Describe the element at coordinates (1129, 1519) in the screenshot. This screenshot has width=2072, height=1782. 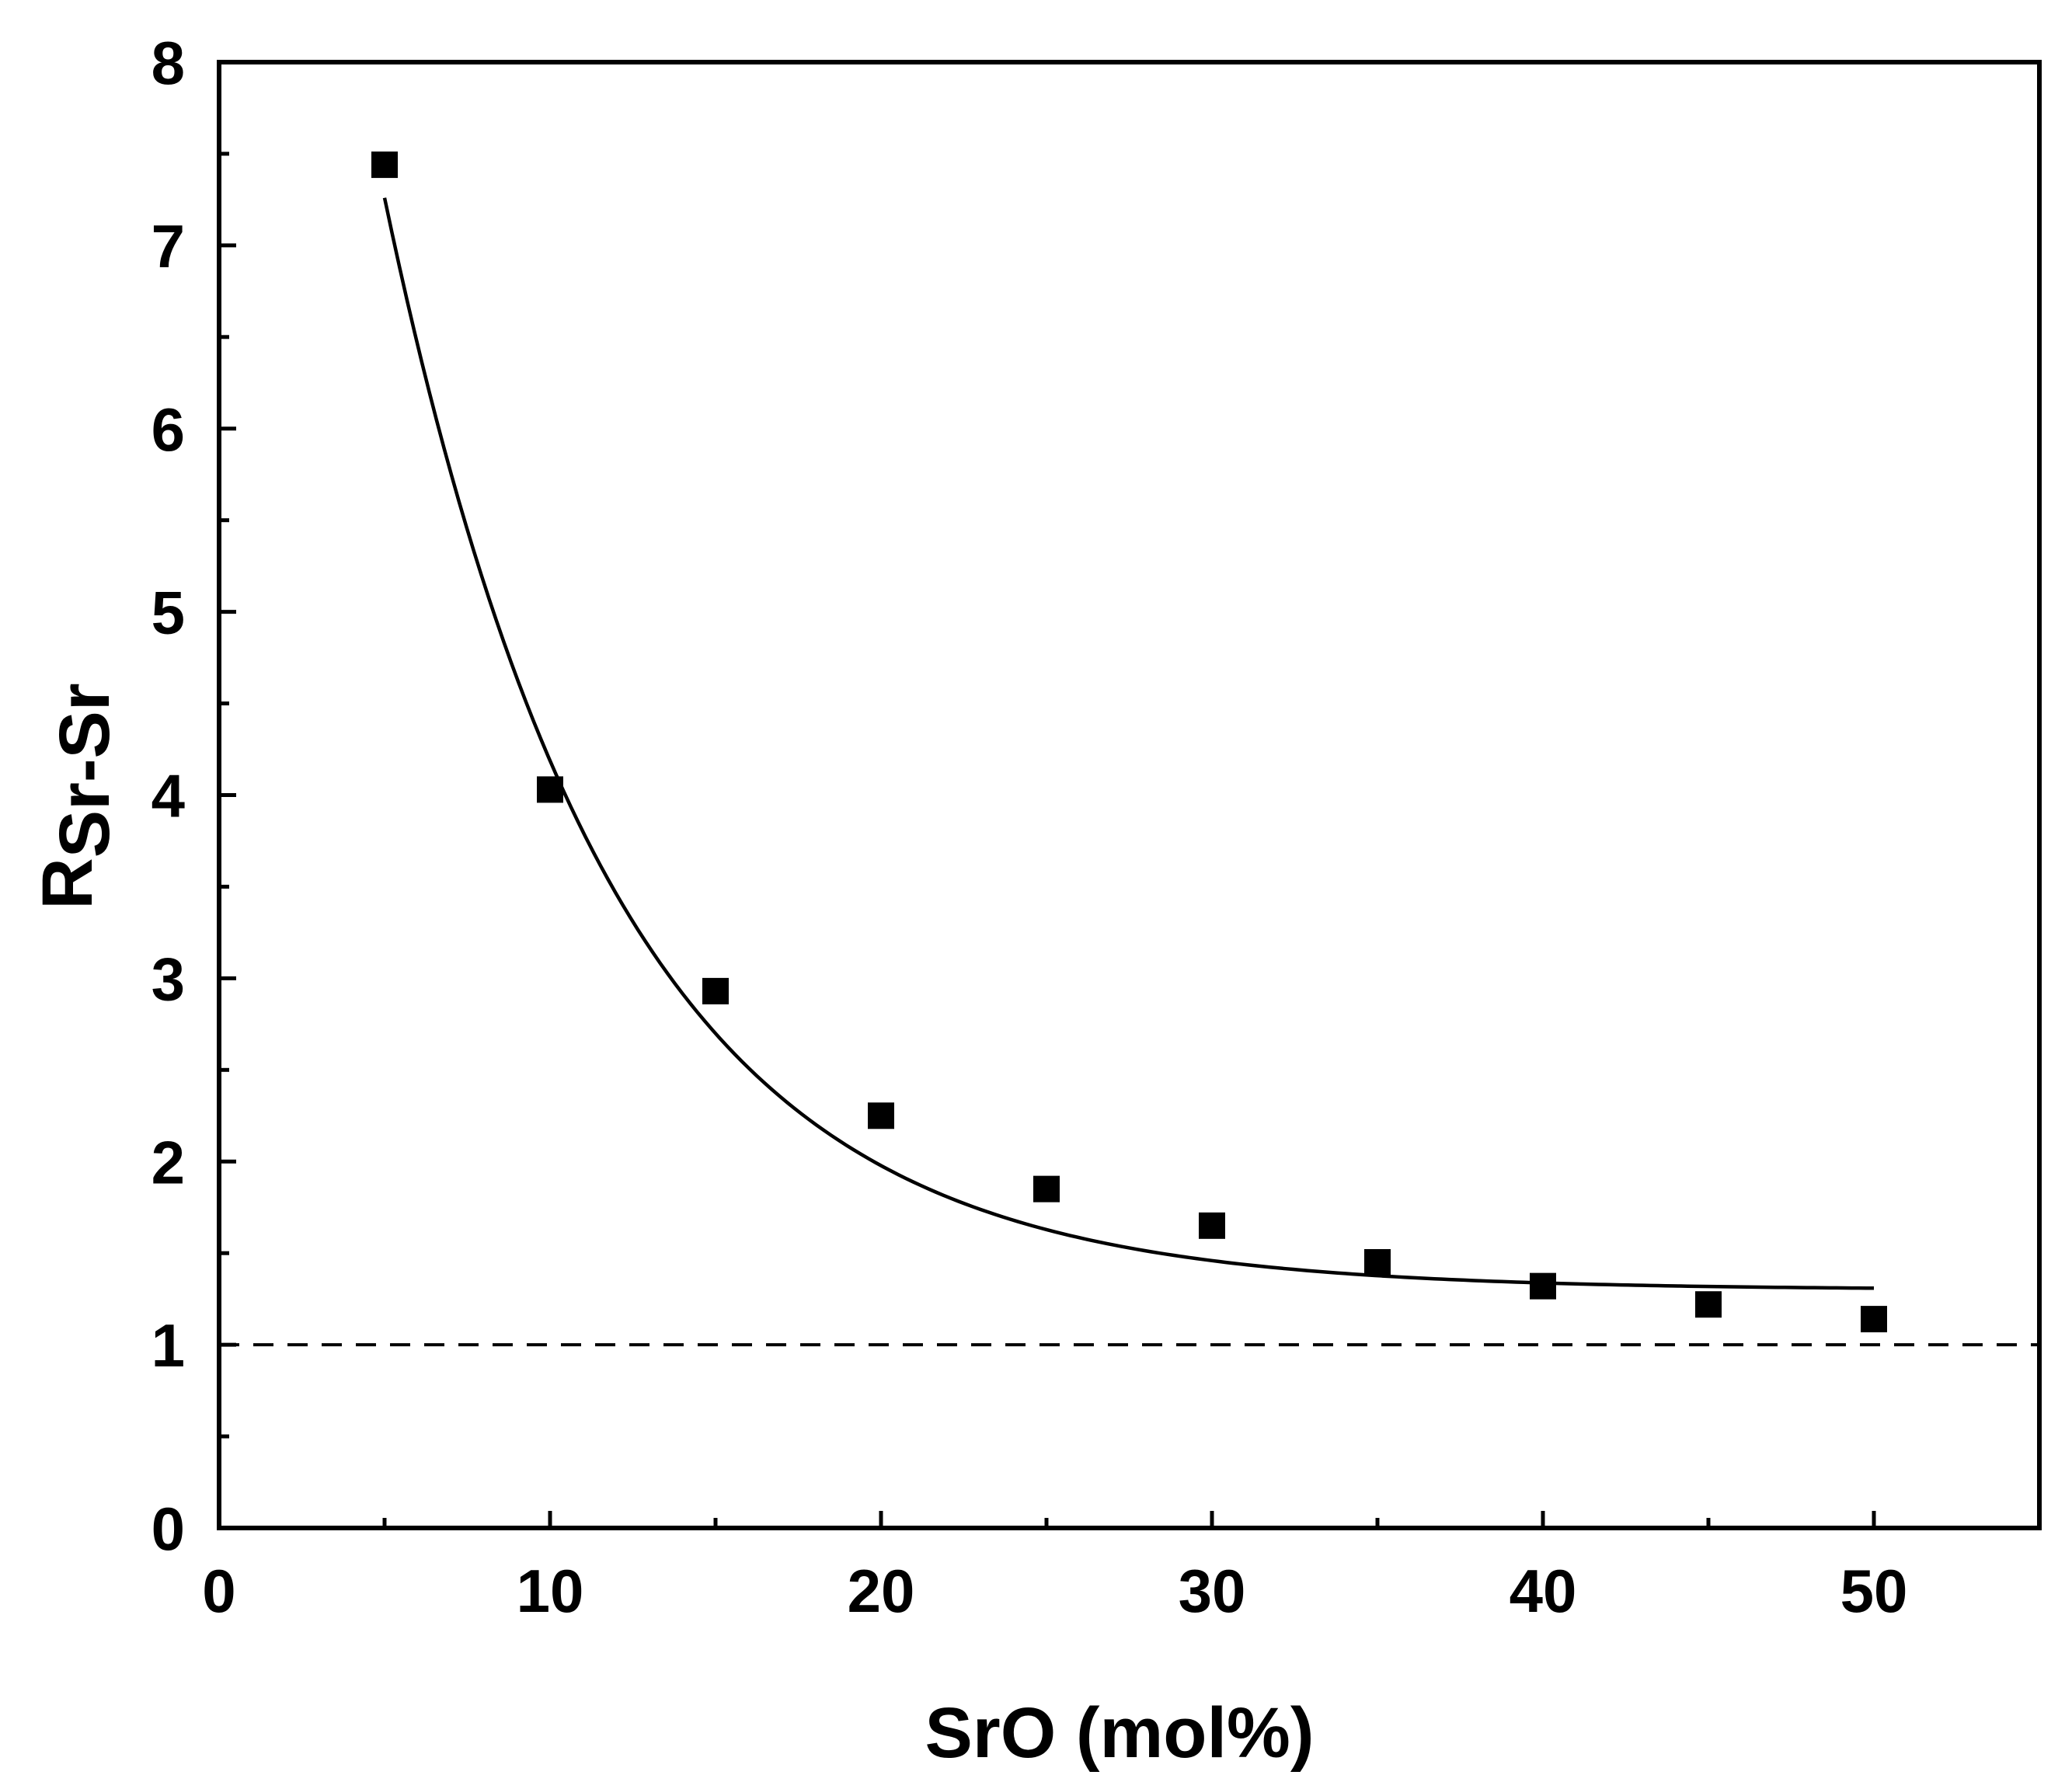
I see `x-axis-ticks` at that location.